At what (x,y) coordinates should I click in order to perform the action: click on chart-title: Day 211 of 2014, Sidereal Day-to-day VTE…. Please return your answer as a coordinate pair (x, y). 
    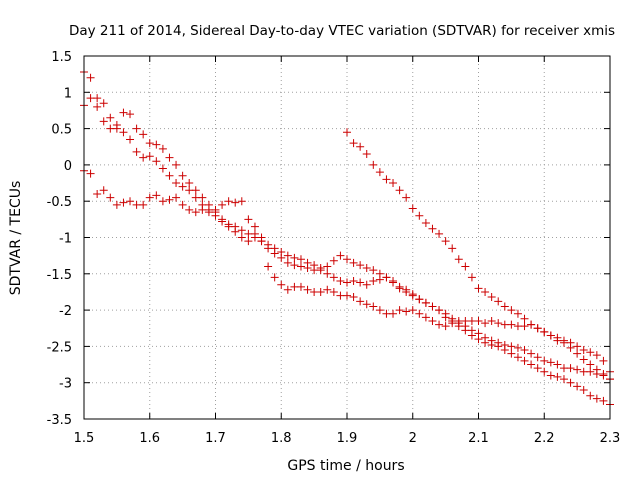
    Looking at the image, I should click on (342, 31).